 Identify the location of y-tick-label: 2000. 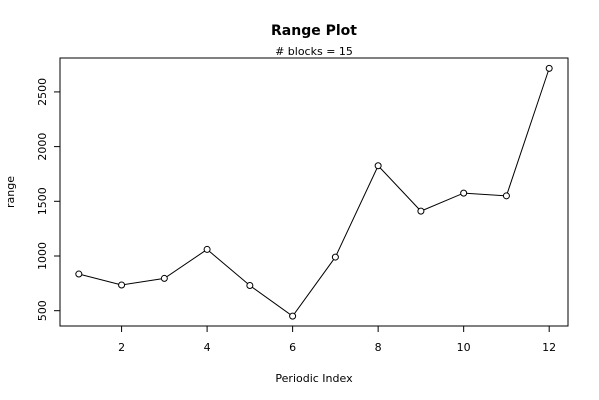
(42, 147).